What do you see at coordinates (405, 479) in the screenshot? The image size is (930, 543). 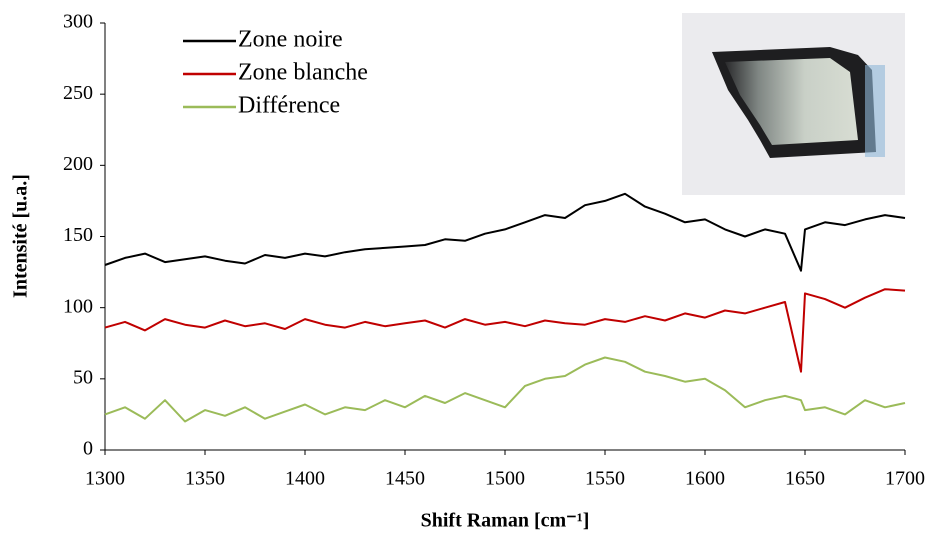 I see `x-tick-label: 1450` at bounding box center [405, 479].